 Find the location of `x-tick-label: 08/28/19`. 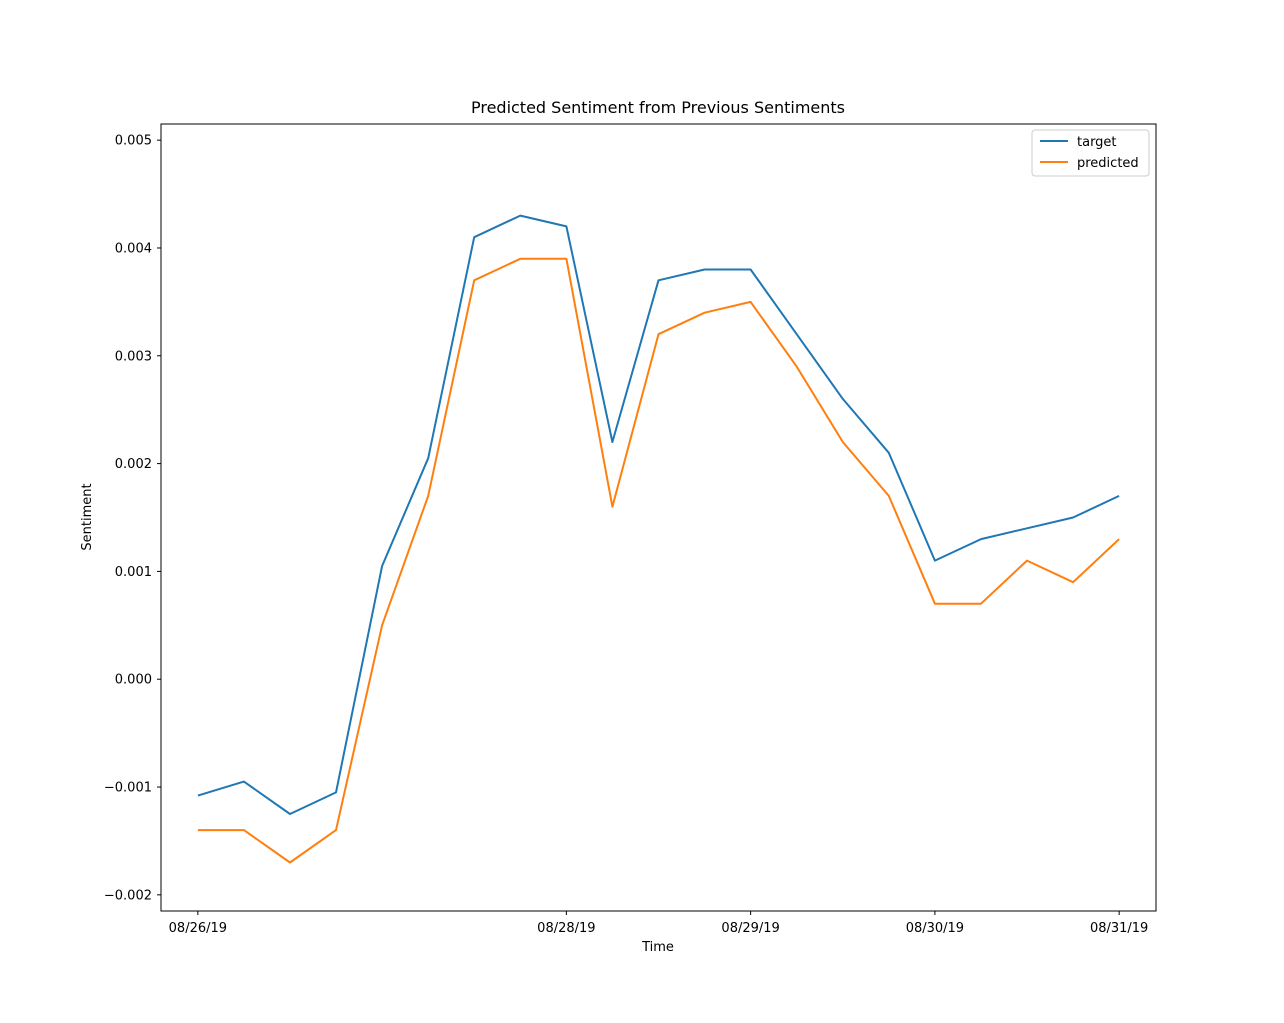

x-tick-label: 08/28/19 is located at coordinates (566, 928).